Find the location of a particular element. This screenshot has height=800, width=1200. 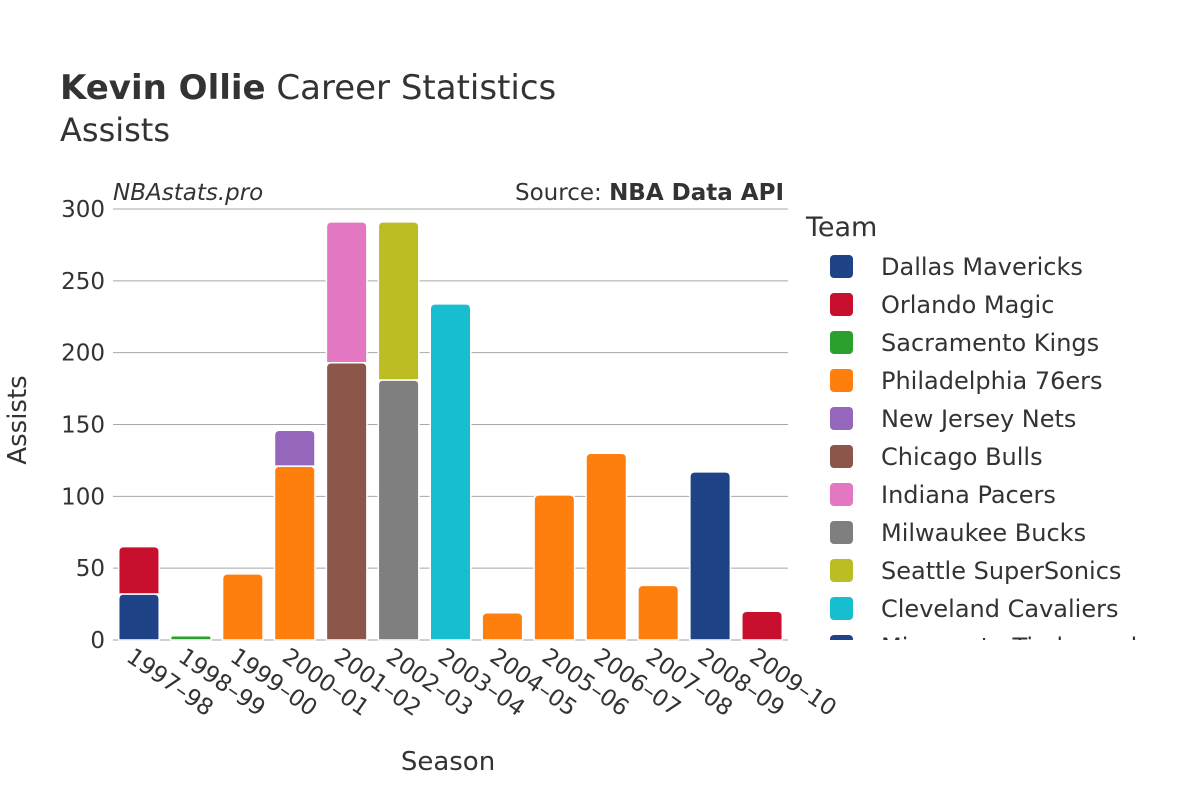

y-tick-label: 50 is located at coordinates (90, 569).